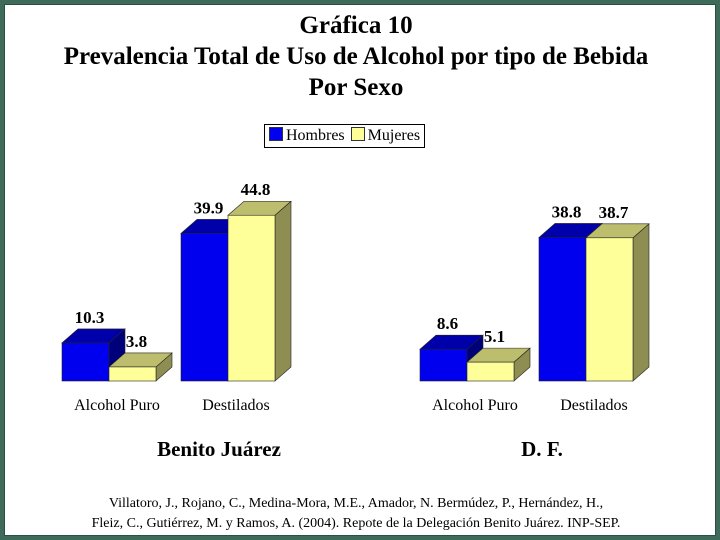  I want to click on bar-chart1-cat0-s0, so click(443, 365).